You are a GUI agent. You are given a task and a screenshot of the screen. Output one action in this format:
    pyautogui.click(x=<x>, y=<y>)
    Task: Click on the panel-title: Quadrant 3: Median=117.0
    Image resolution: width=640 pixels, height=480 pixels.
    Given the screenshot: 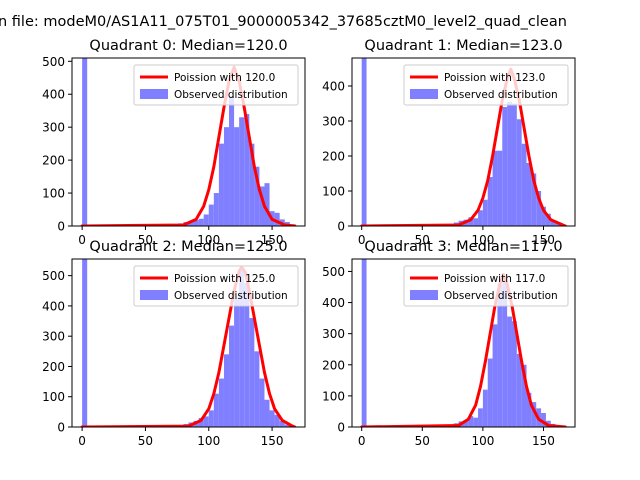 What is the action you would take?
    pyautogui.click(x=463, y=247)
    